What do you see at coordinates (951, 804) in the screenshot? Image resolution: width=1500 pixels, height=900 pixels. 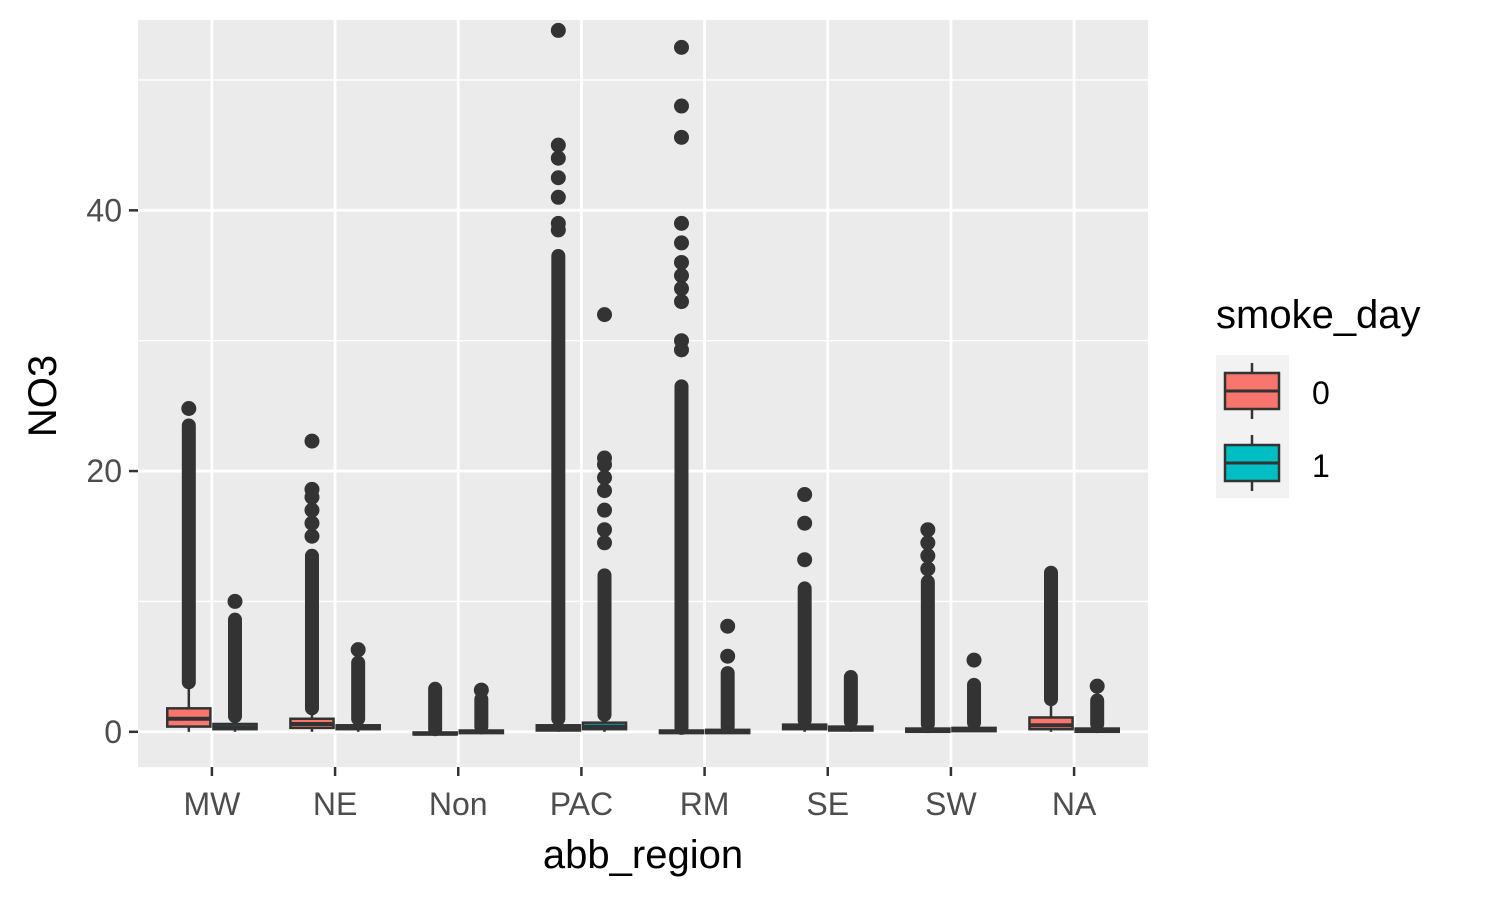 I see `x-tick-label: SW` at bounding box center [951, 804].